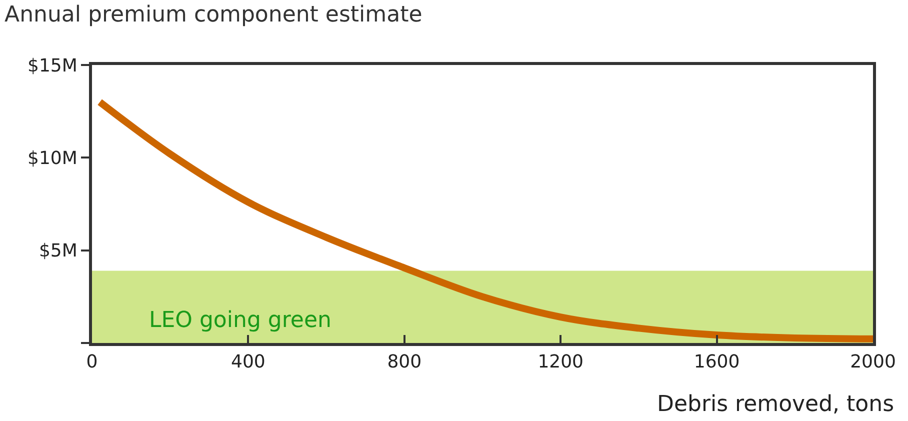  I want to click on x-tick-label: 1200, so click(561, 362).